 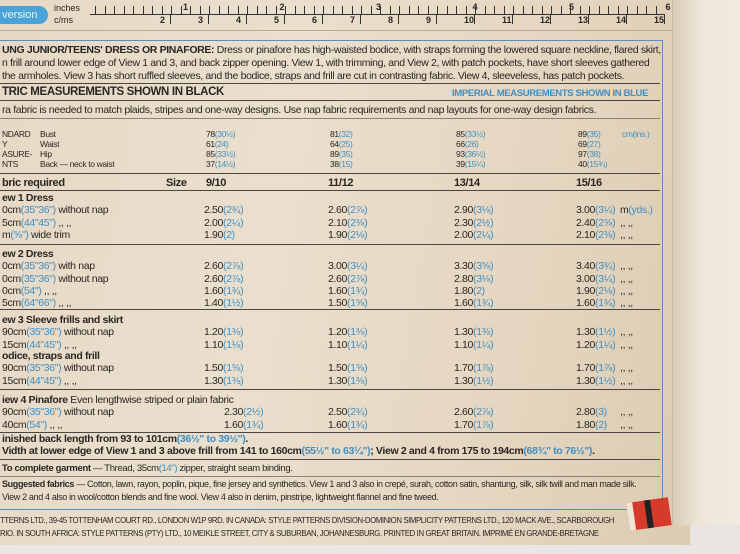 What do you see at coordinates (221, 144) in the screenshot?
I see `imperial-value: (24)` at bounding box center [221, 144].